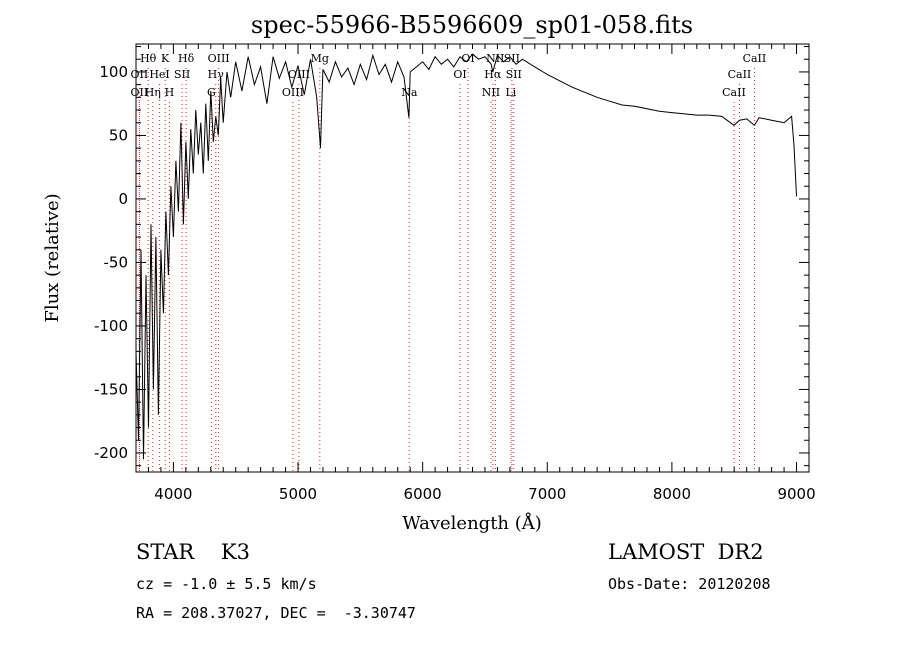 This screenshot has height=650, width=900. I want to click on x-tick-labels: 4000 5000 6000 7000 8000 9000, so click(484, 494).